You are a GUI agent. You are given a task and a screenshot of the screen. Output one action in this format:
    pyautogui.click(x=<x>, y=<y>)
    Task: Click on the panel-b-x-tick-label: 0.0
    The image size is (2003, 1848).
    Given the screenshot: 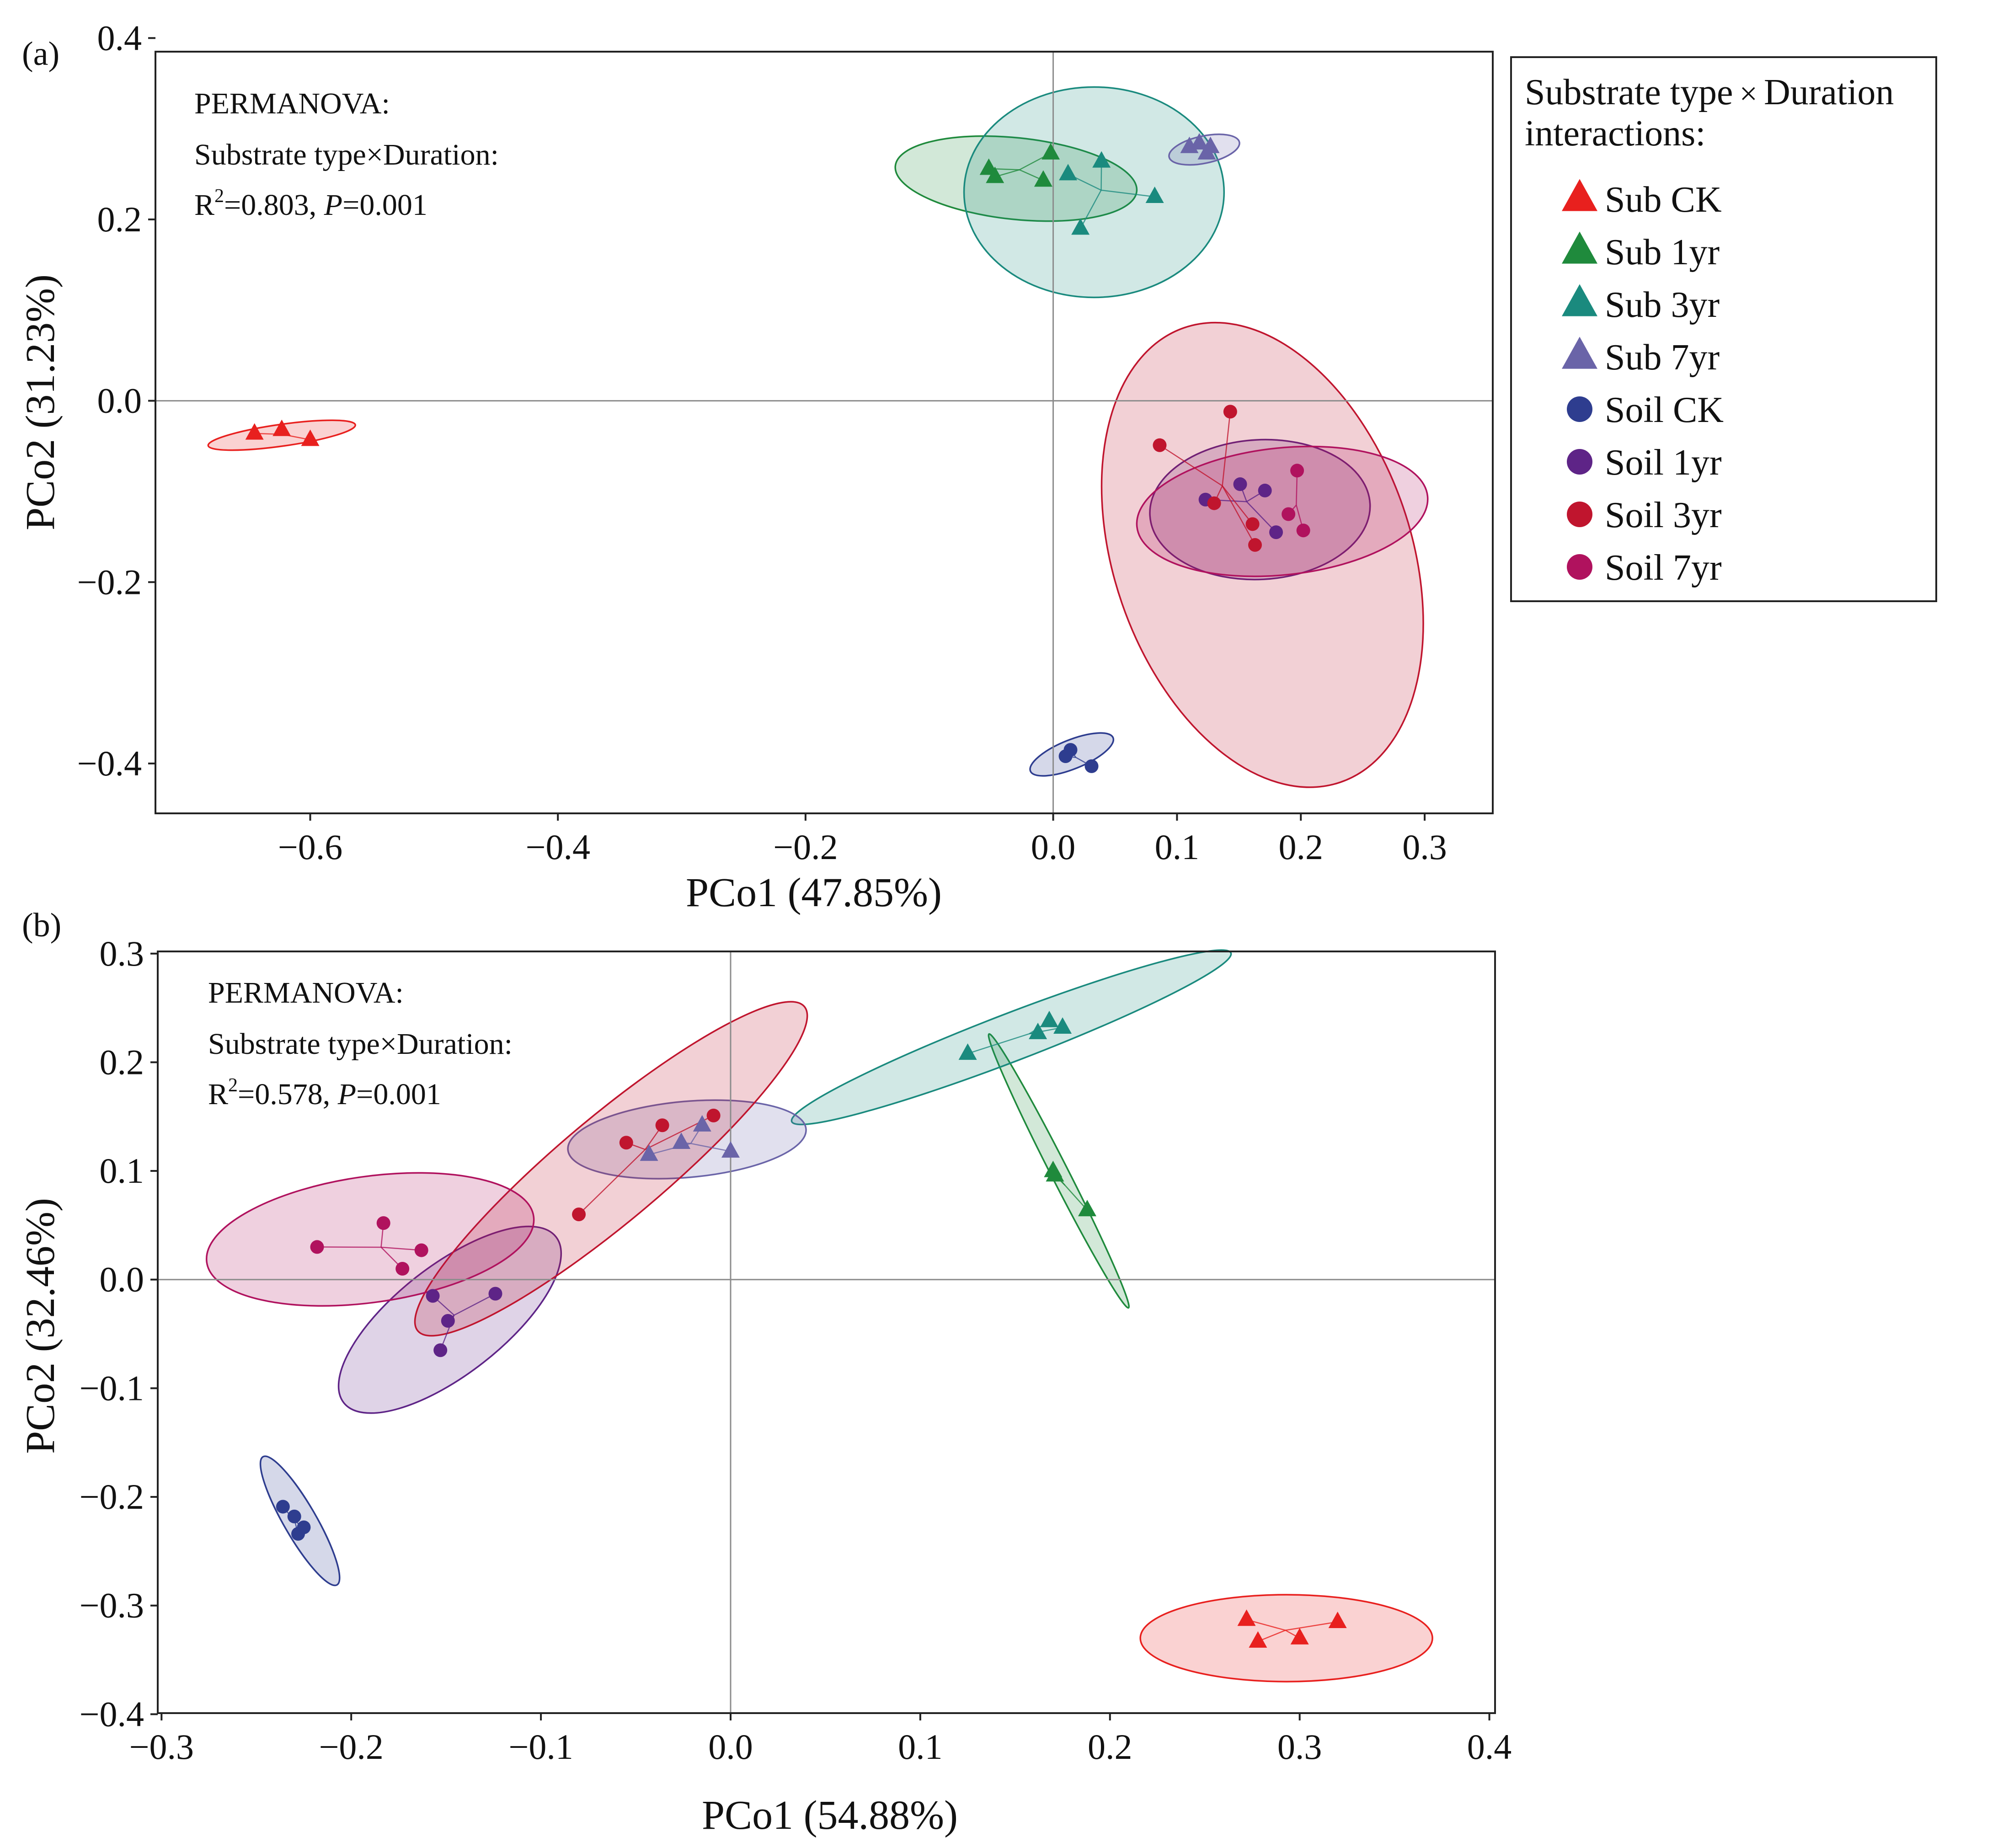 What is the action you would take?
    pyautogui.click(x=730, y=1747)
    